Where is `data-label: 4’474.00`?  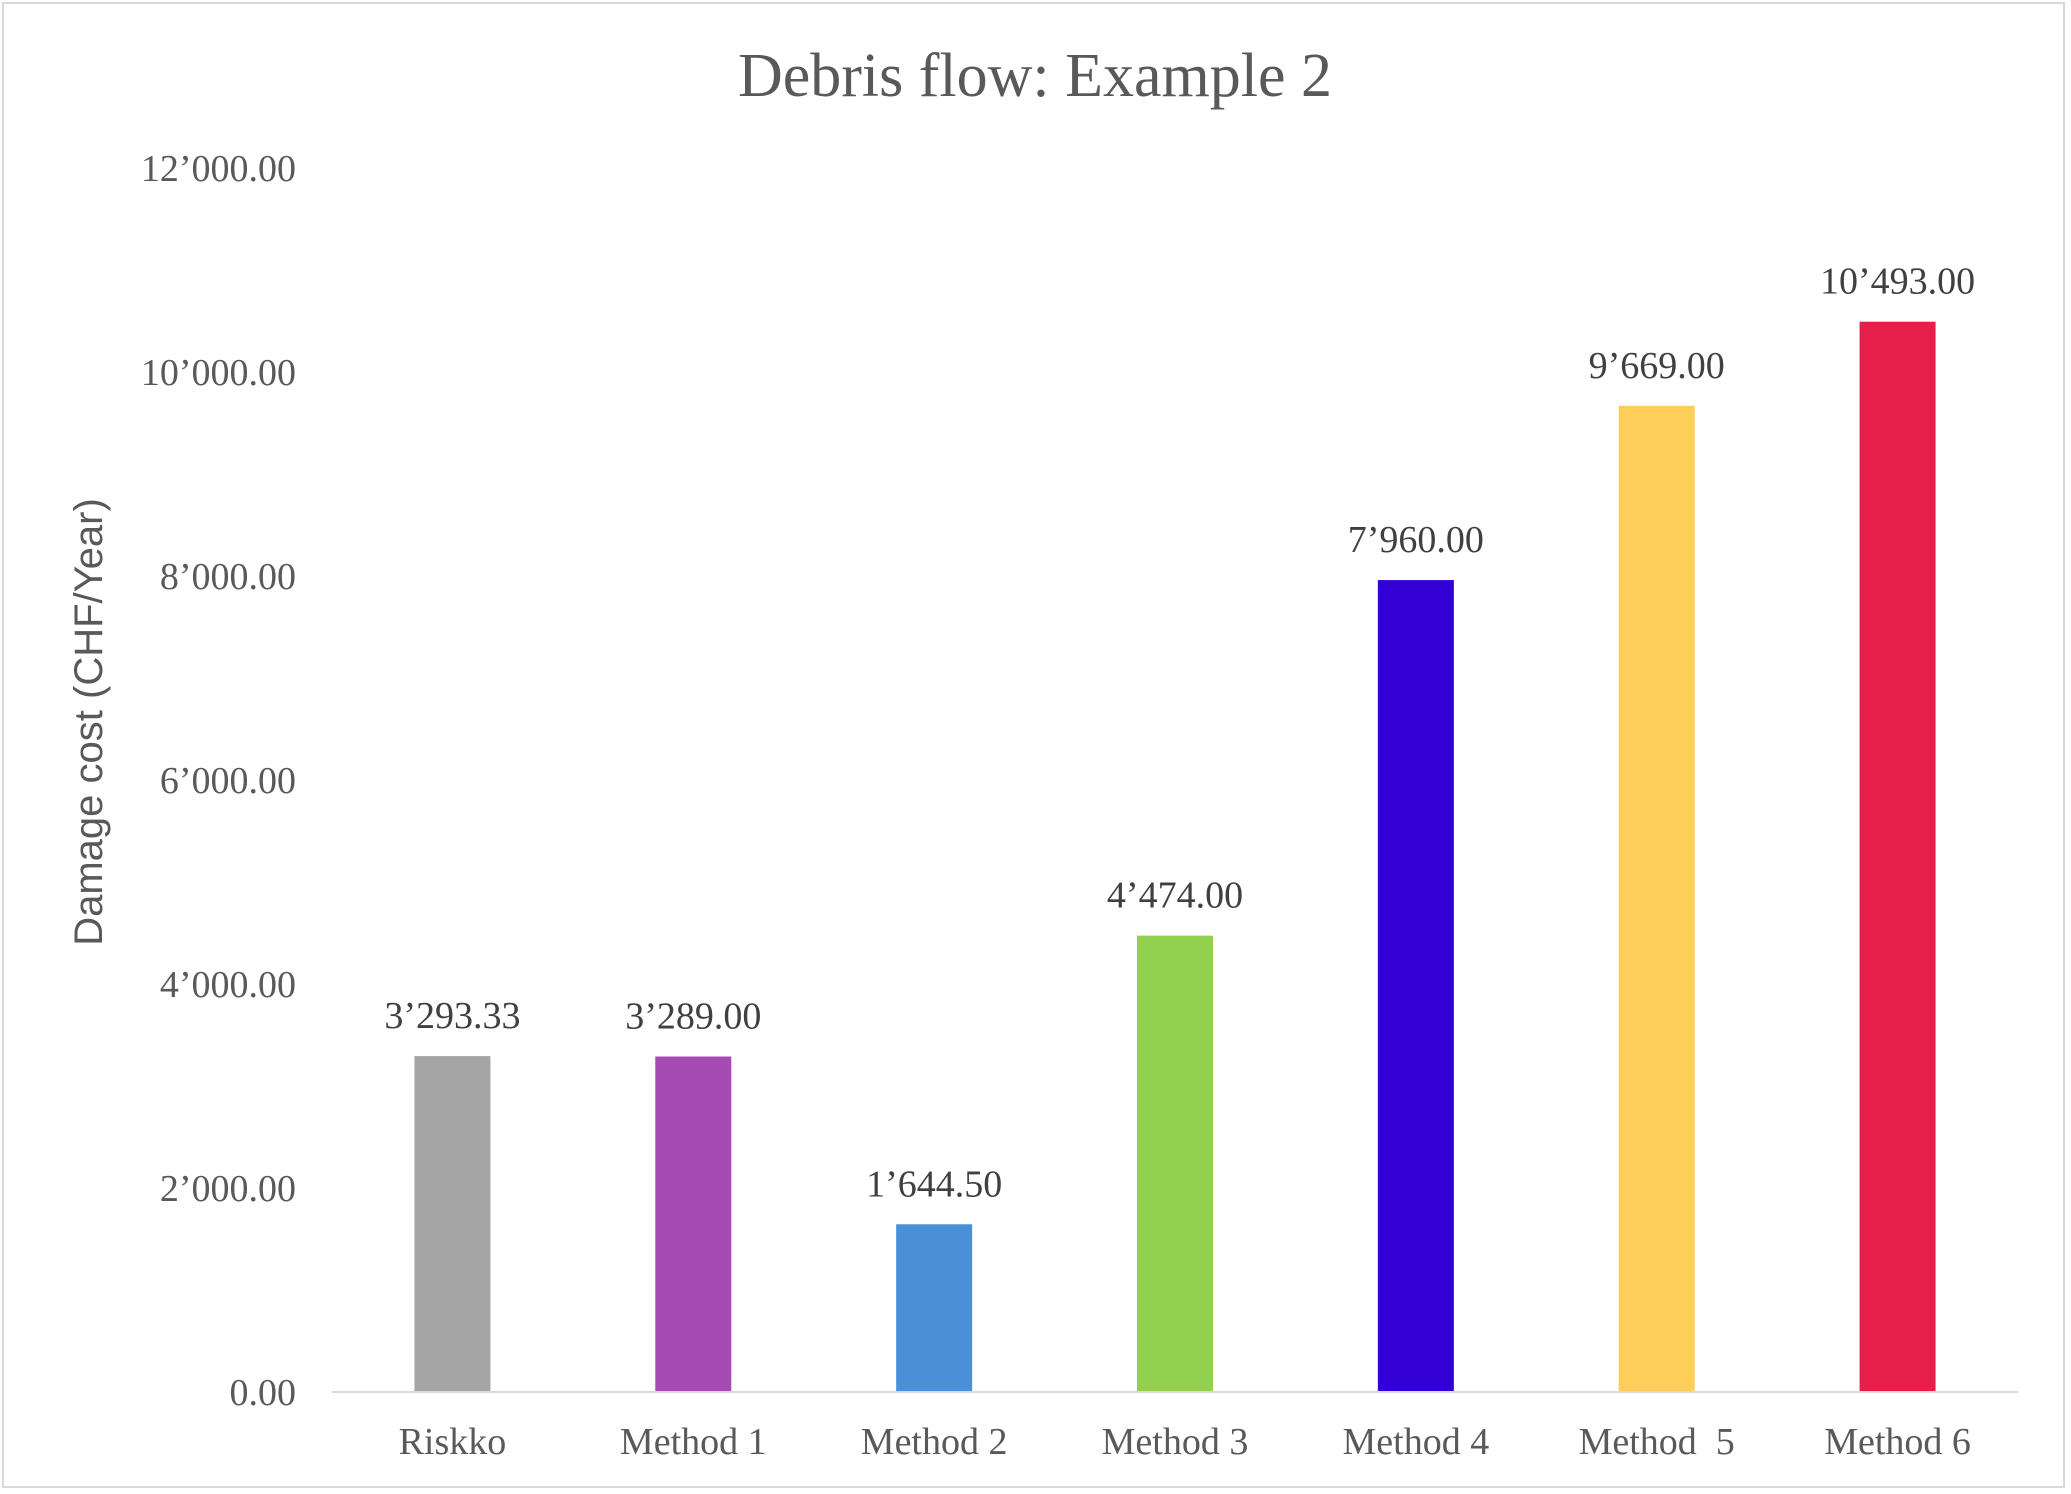 data-label: 4’474.00 is located at coordinates (1175, 896).